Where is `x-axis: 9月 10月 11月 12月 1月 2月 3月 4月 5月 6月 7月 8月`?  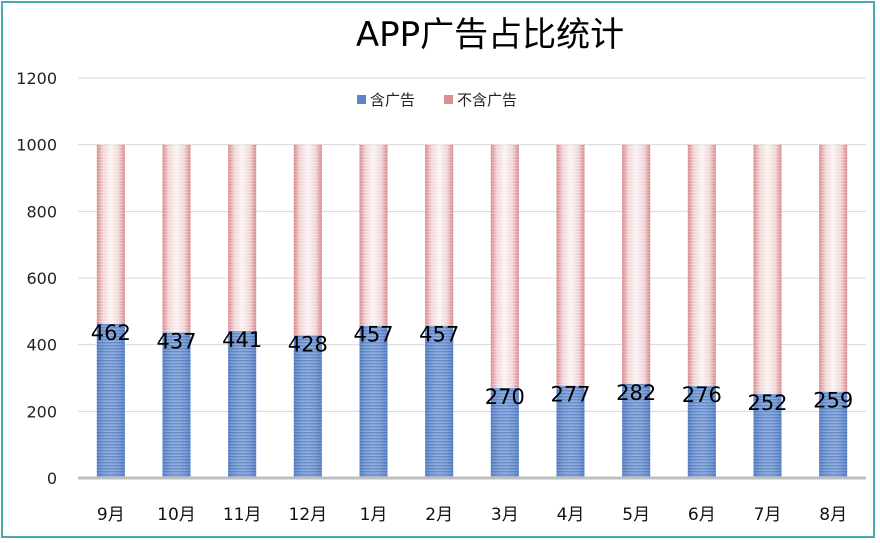 x-axis: 9月 10月 11月 12月 1月 2月 3月 4月 5月 6月 7月 8月 is located at coordinates (472, 500).